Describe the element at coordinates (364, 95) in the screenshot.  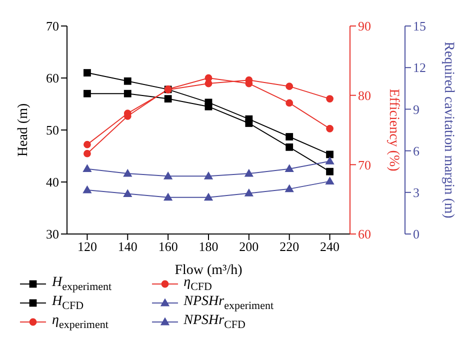
I see `y2-tick-label: 80` at that location.